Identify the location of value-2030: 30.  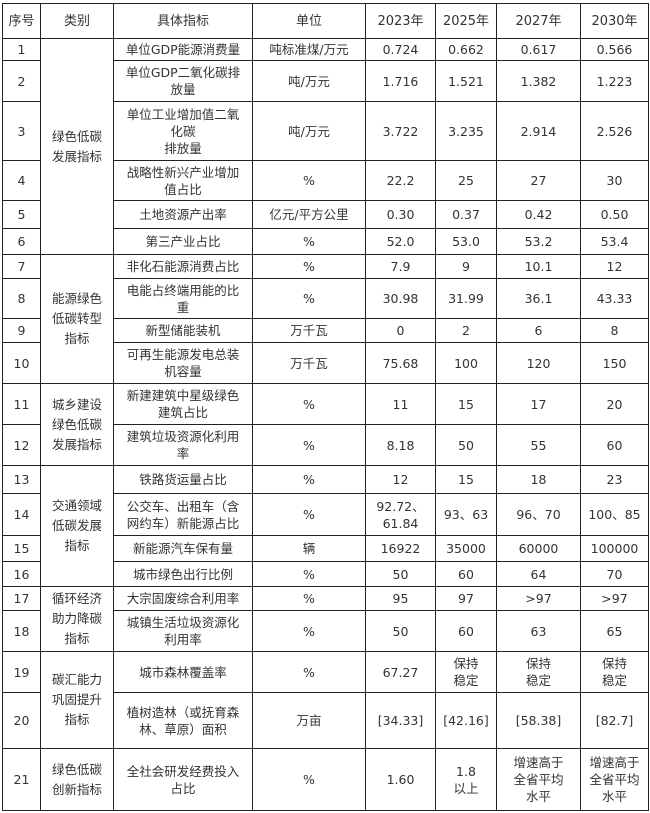
(614, 180).